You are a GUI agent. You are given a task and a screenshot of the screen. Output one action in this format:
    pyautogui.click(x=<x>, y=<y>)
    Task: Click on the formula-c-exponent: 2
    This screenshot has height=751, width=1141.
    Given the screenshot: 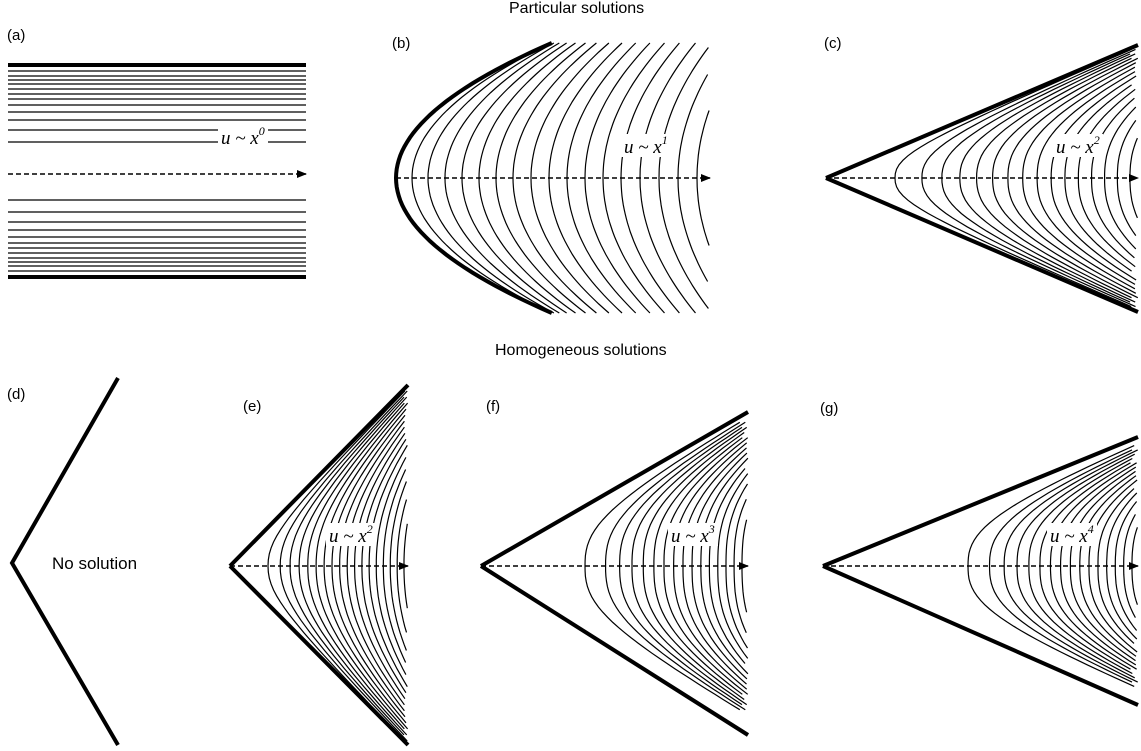 What is the action you would take?
    pyautogui.click(x=1096, y=140)
    